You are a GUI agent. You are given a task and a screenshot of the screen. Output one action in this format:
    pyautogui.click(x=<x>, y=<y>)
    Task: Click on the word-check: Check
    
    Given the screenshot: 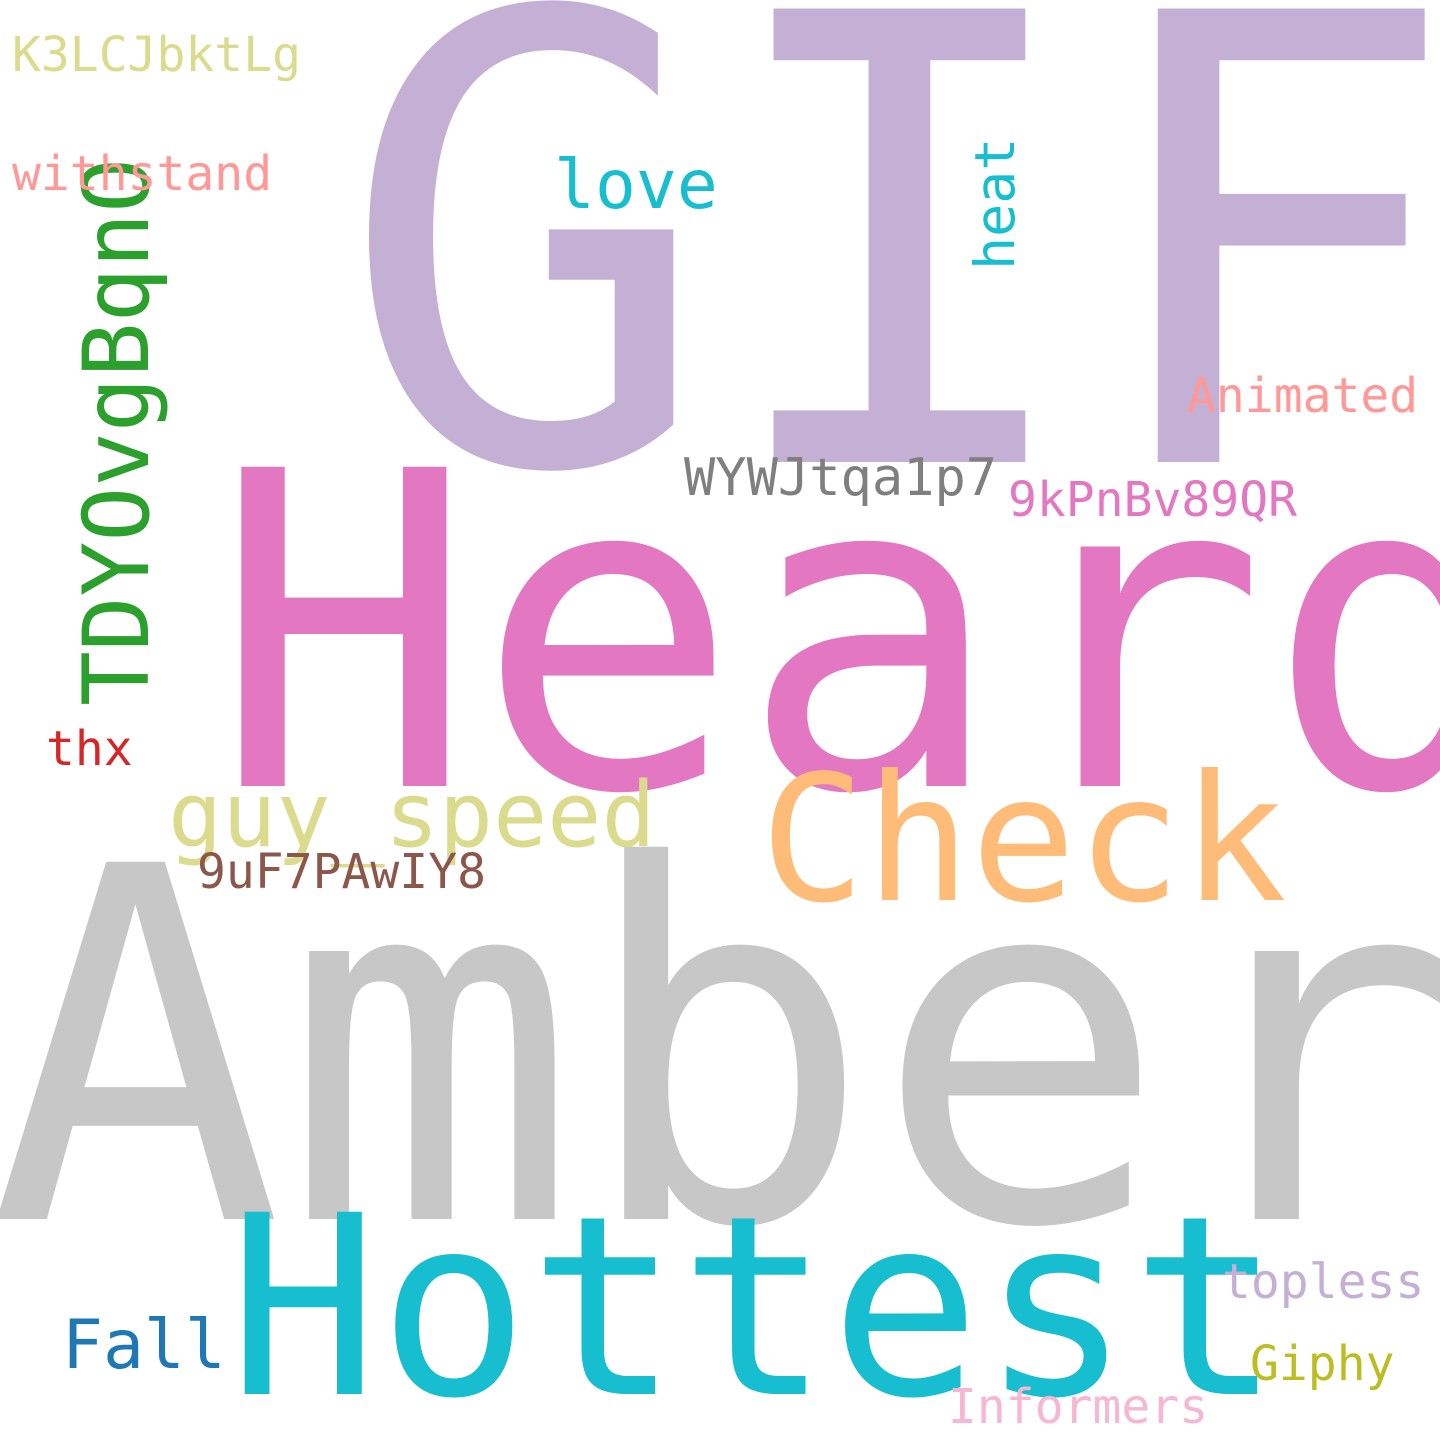 What is the action you would take?
    pyautogui.click(x=1023, y=840)
    